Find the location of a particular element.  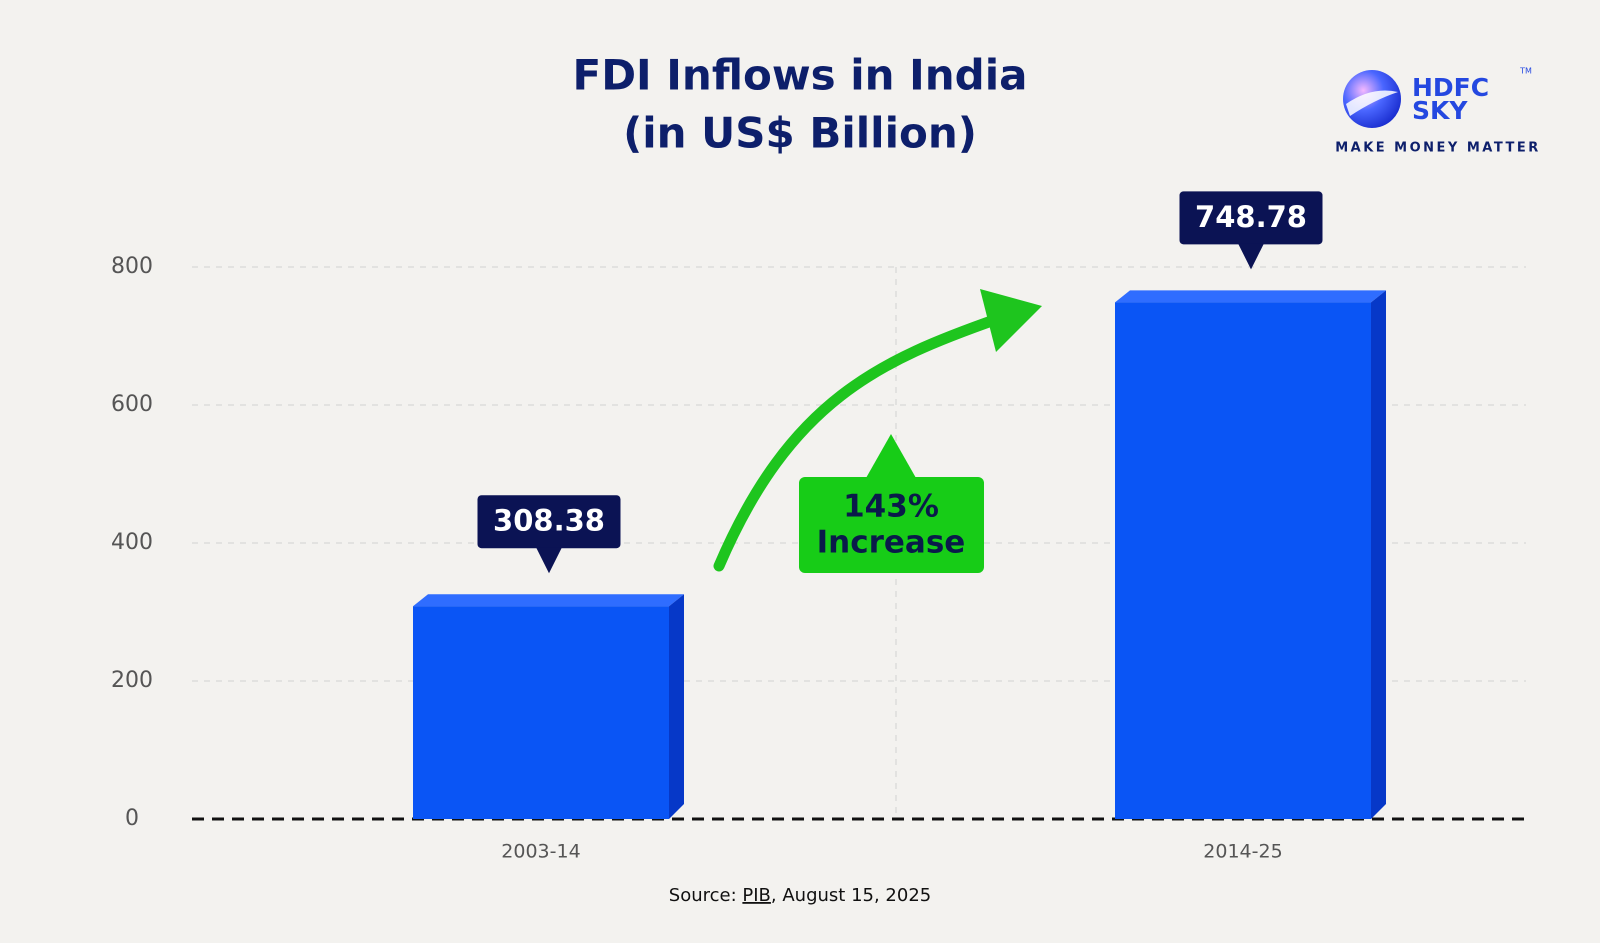

value-label: 308.38 is located at coordinates (549, 521).